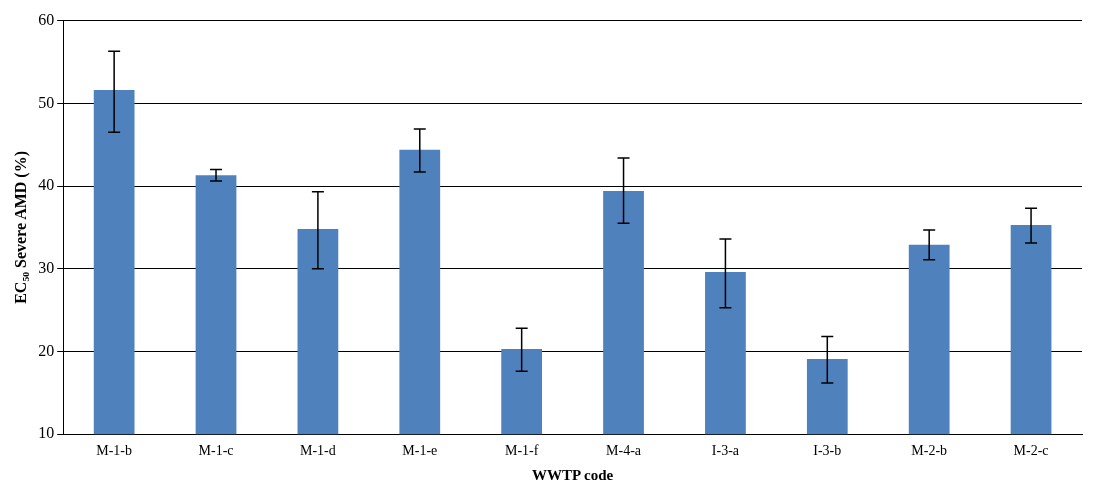  Describe the element at coordinates (521, 451) in the screenshot. I see `x-tick-label: M-1-f` at that location.